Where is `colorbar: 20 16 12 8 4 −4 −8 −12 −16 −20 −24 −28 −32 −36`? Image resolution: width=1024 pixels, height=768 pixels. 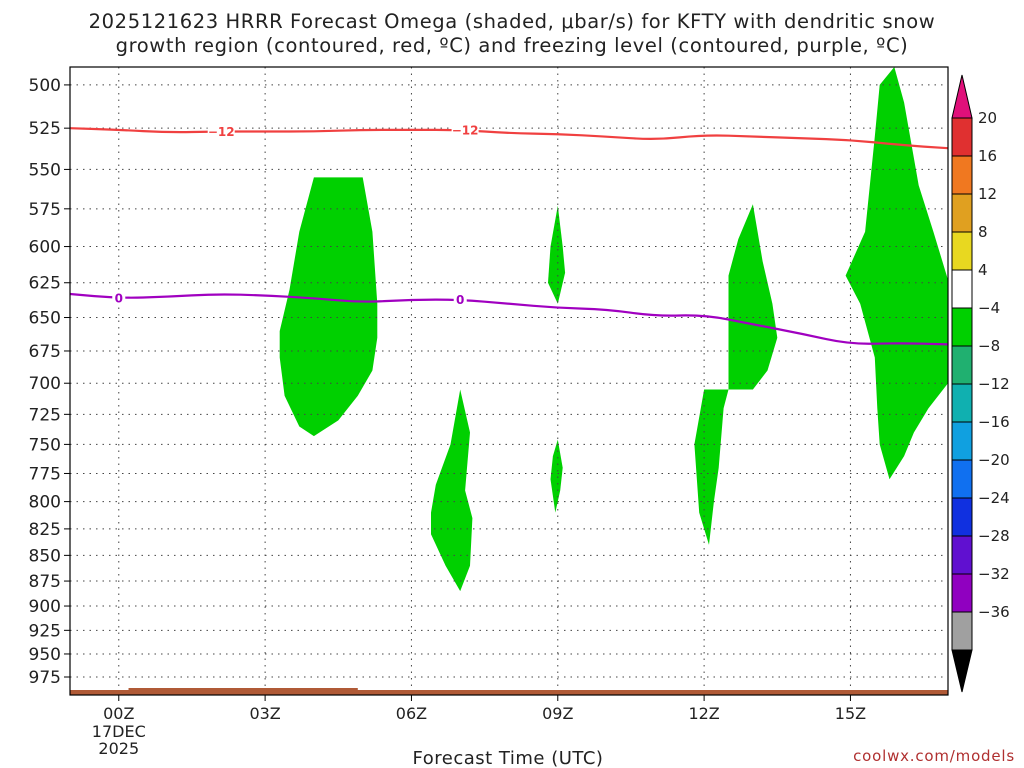
colorbar: 20 16 12 8 4 −4 −8 −12 −16 −20 −24 −28 −32 −36 is located at coordinates (980, 383).